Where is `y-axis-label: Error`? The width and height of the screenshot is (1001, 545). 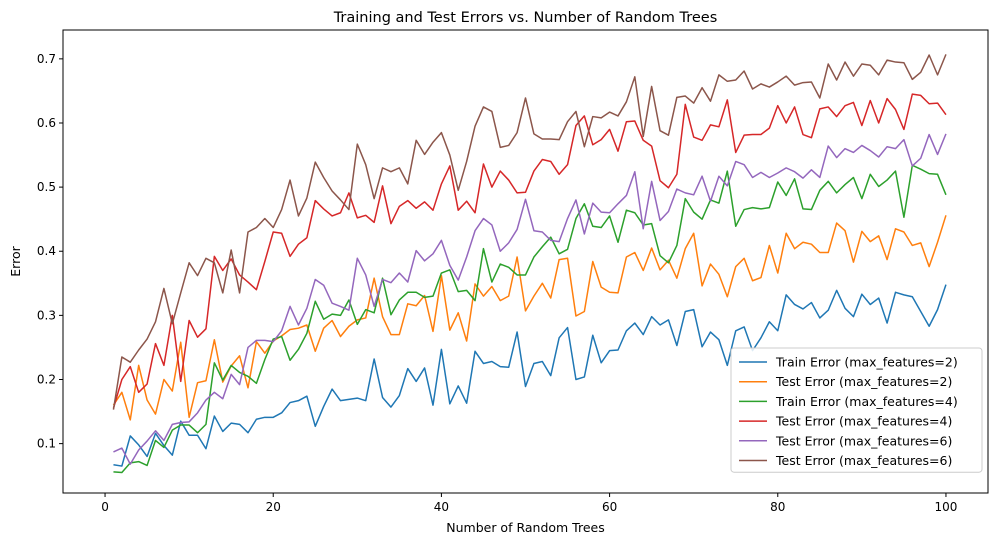
y-axis-label: Error is located at coordinates (15, 260).